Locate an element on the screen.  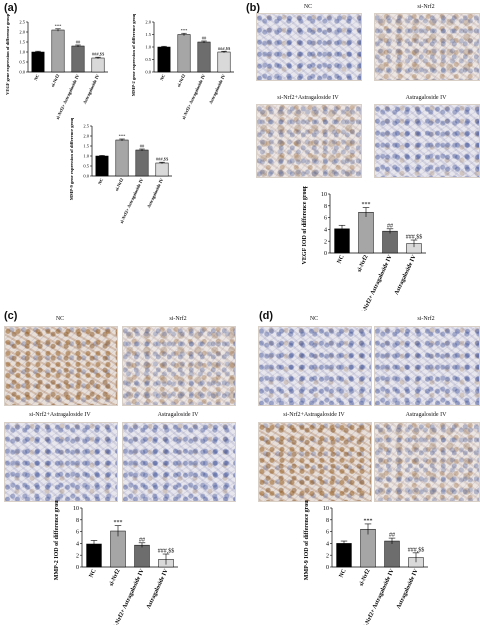
micro-label-c-astra: Astragaloside IV is located at coordinates (178, 415).